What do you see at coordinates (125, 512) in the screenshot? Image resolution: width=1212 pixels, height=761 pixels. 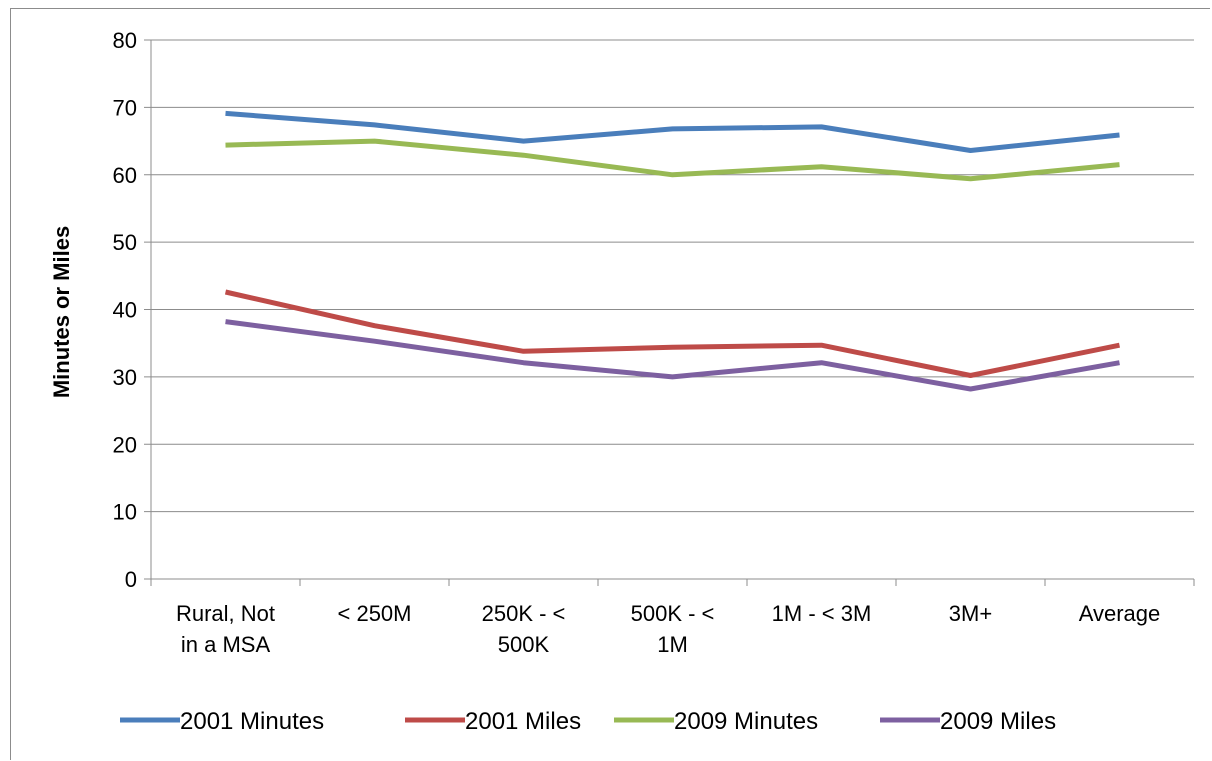 I see `y-tick-label: 10` at bounding box center [125, 512].